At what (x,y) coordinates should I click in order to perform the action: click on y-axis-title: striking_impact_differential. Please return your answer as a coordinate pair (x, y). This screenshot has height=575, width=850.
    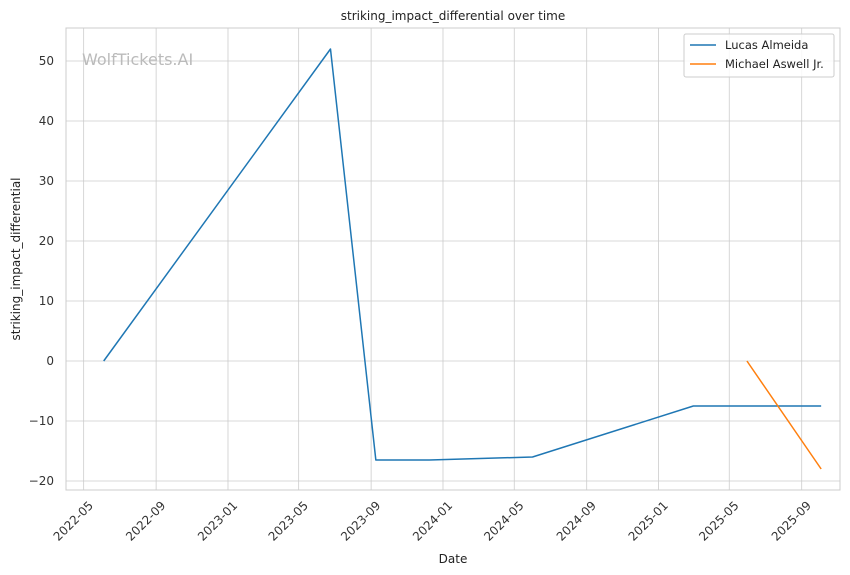
    Looking at the image, I should click on (16, 258).